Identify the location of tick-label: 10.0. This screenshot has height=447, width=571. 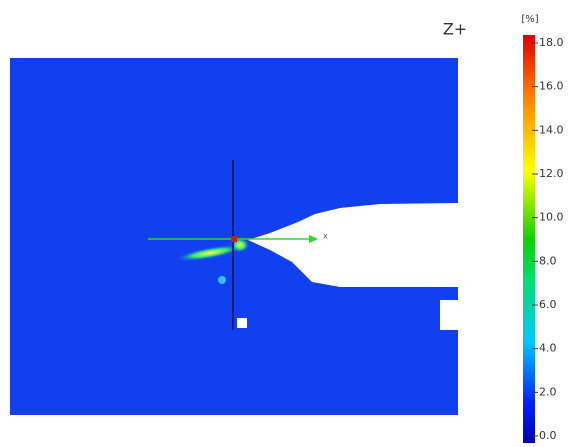
(551, 217).